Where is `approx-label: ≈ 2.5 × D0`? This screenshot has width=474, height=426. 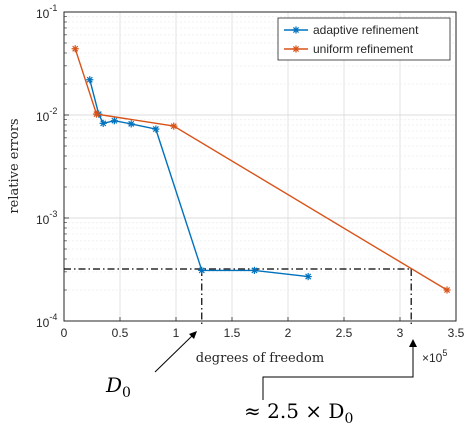
approx-label: ≈ 2.5 × D0 is located at coordinates (298, 412).